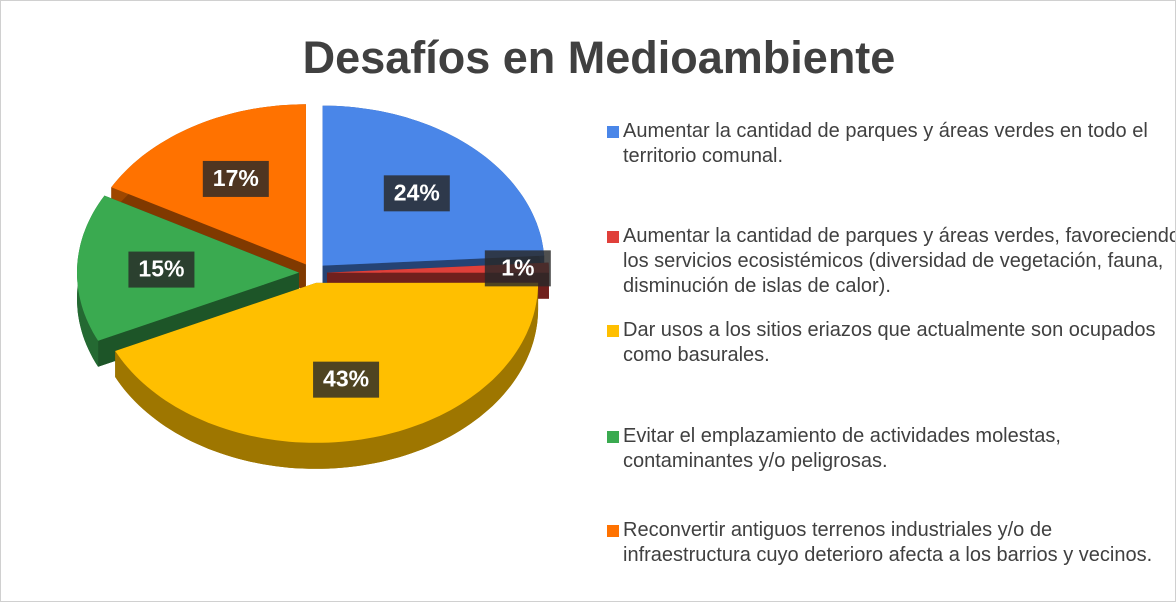 The height and width of the screenshot is (602, 1176). Describe the element at coordinates (599, 57) in the screenshot. I see `chart-title: Desafíos en Medioambiente` at that location.